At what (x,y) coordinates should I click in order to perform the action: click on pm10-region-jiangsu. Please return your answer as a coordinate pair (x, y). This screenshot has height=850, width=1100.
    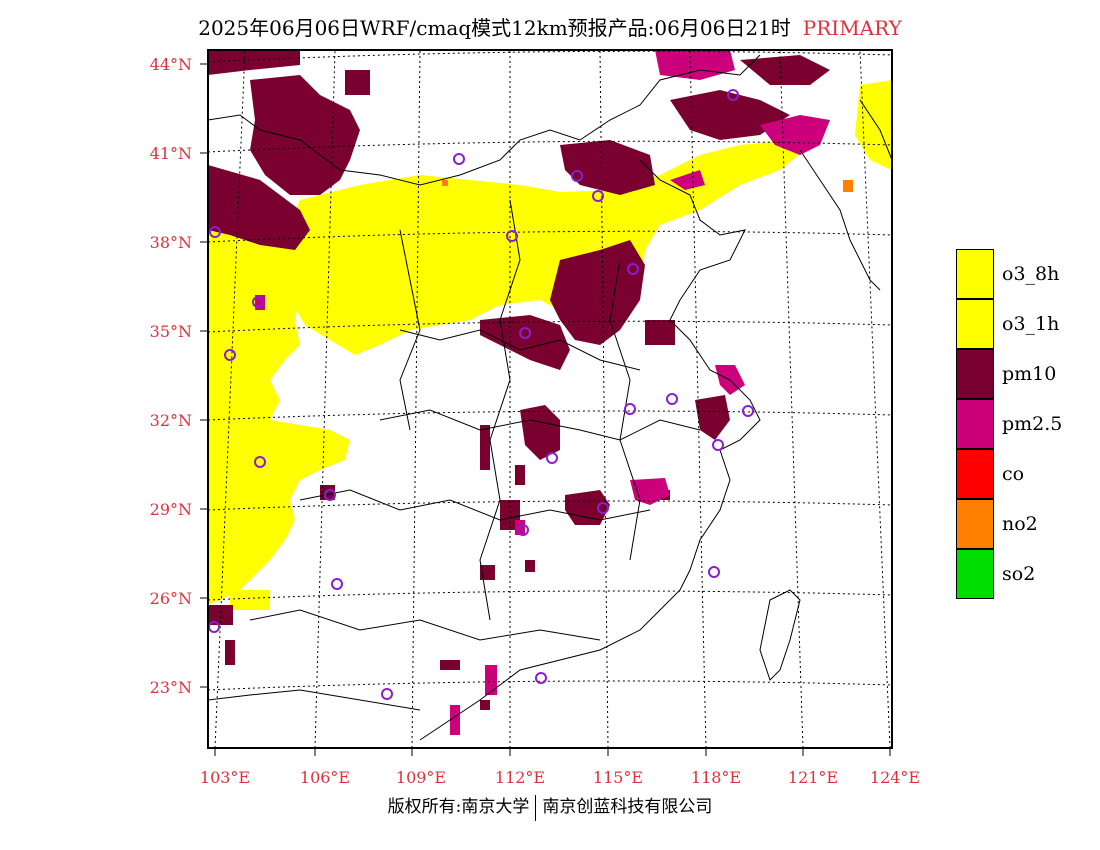
    Looking at the image, I should click on (712, 417).